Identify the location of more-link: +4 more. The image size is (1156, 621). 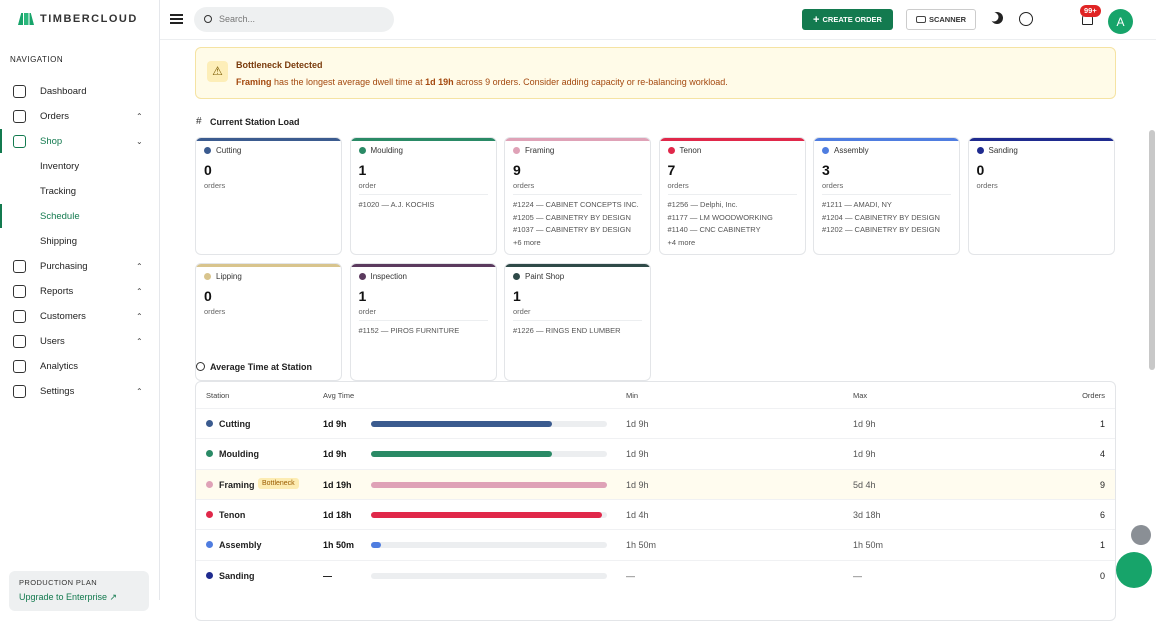
(681, 242).